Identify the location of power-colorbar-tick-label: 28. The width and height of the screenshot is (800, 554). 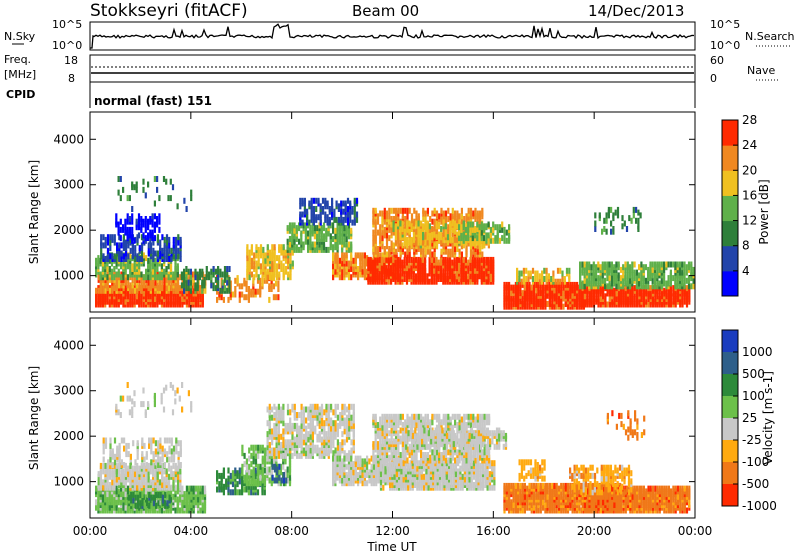
(749, 120).